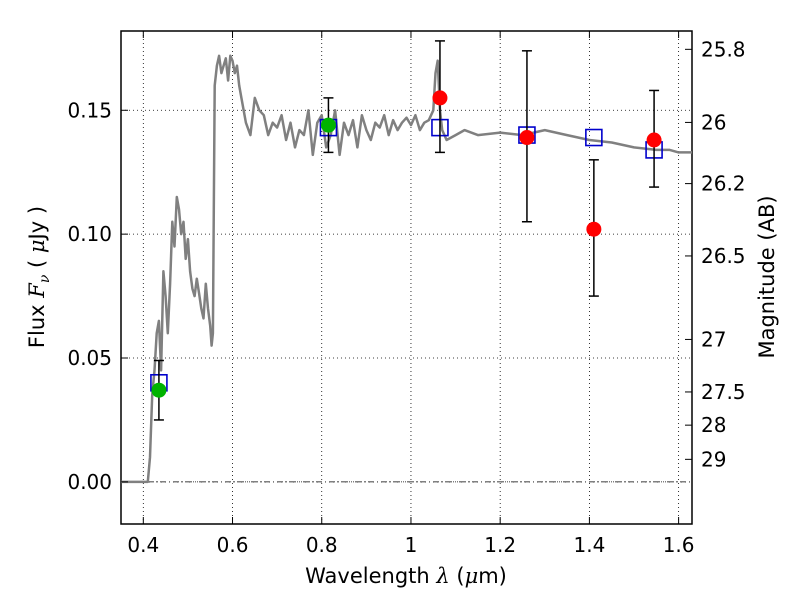  Describe the element at coordinates (723, 256) in the screenshot. I see `magnitude-tick-label: 26.5` at that location.